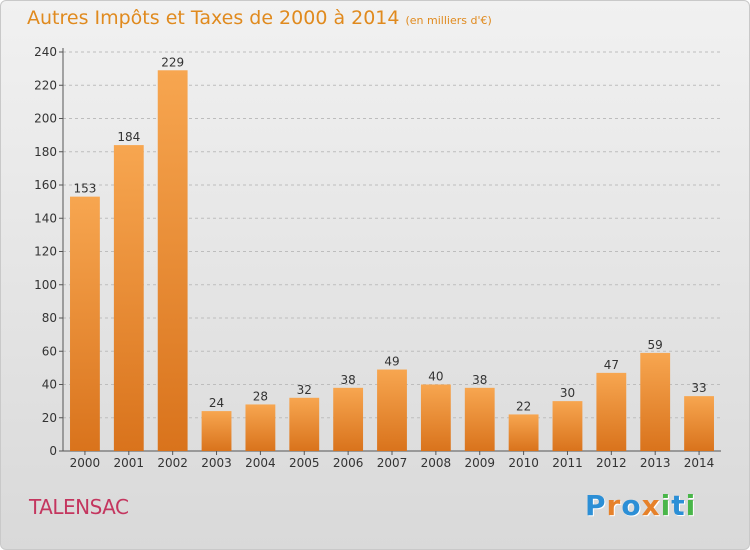 The width and height of the screenshot is (750, 550). What do you see at coordinates (45, 185) in the screenshot?
I see `y-tick-label: 160` at bounding box center [45, 185].